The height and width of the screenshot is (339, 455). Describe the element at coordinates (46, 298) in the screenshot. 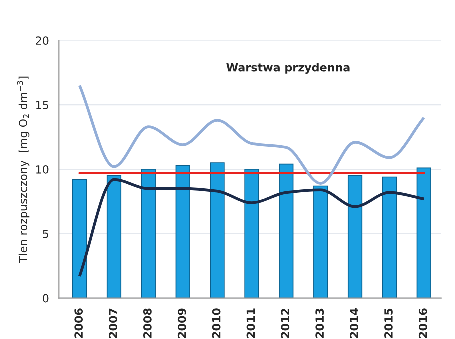

I see `y-tick-label: 0` at that location.